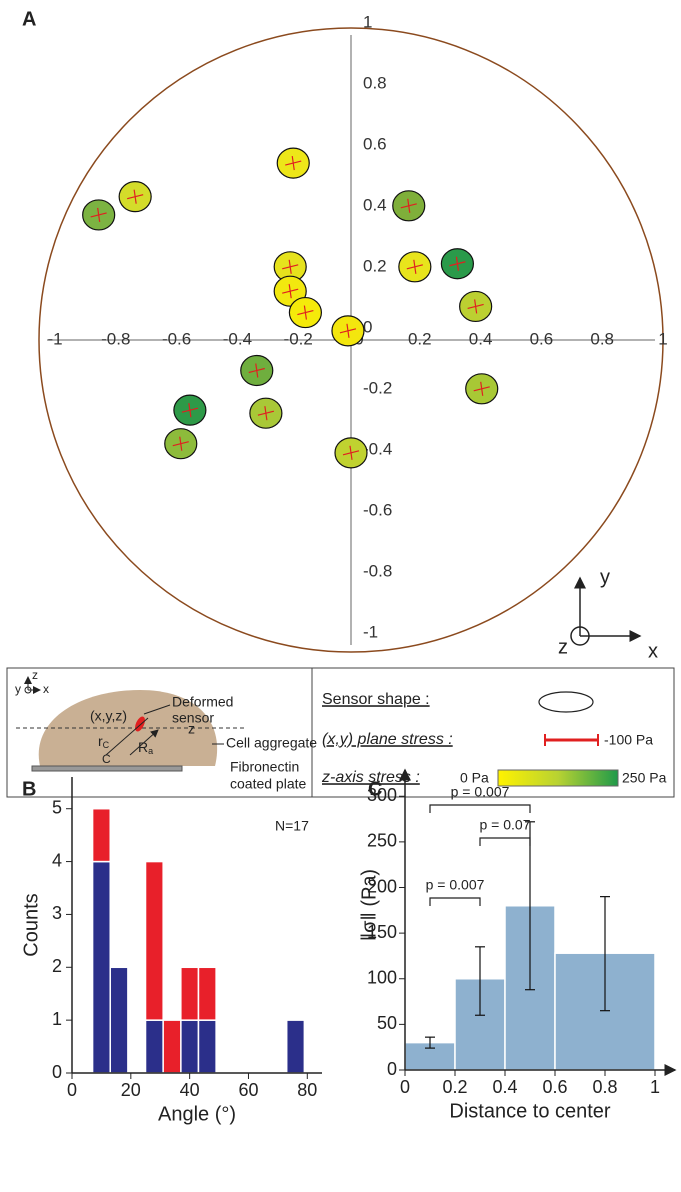 The height and width of the screenshot is (1192, 681). I want to click on orientation-x: x, so click(653, 651).